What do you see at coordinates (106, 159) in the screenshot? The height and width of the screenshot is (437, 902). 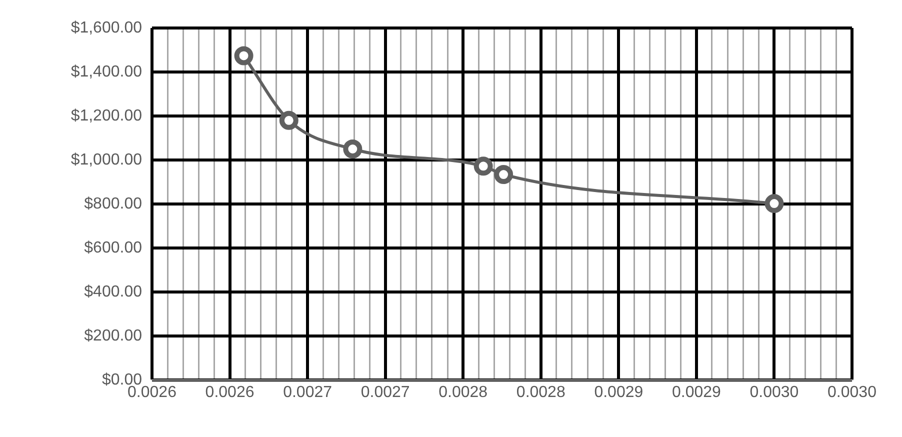 I see `y-tick-label: $1,000.00` at bounding box center [106, 159].